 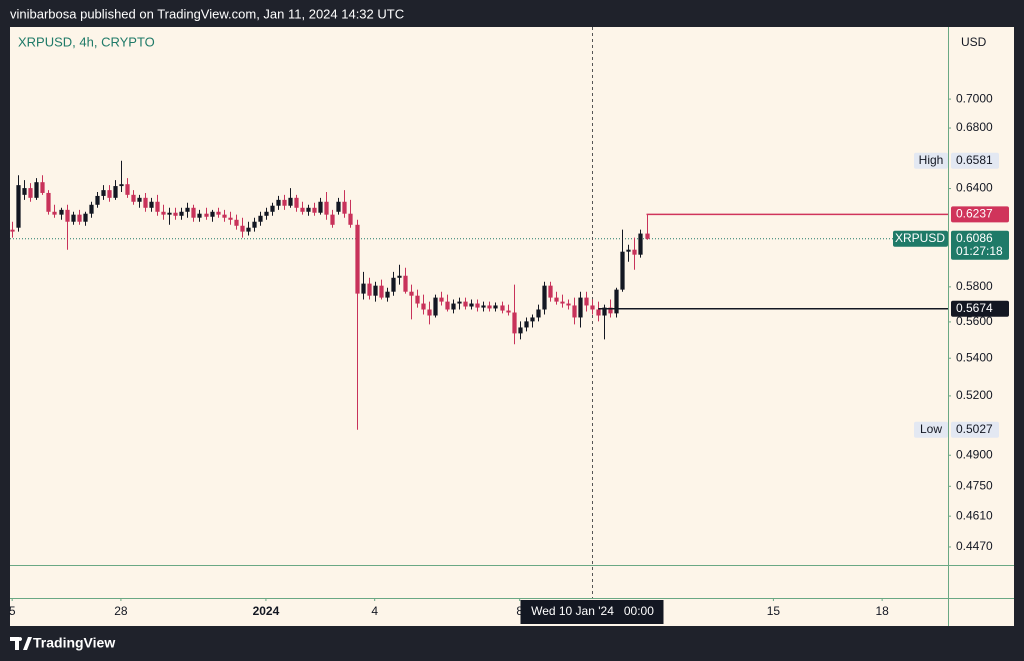 What do you see at coordinates (974, 160) in the screenshot?
I see `marker-value: 0.6581` at bounding box center [974, 160].